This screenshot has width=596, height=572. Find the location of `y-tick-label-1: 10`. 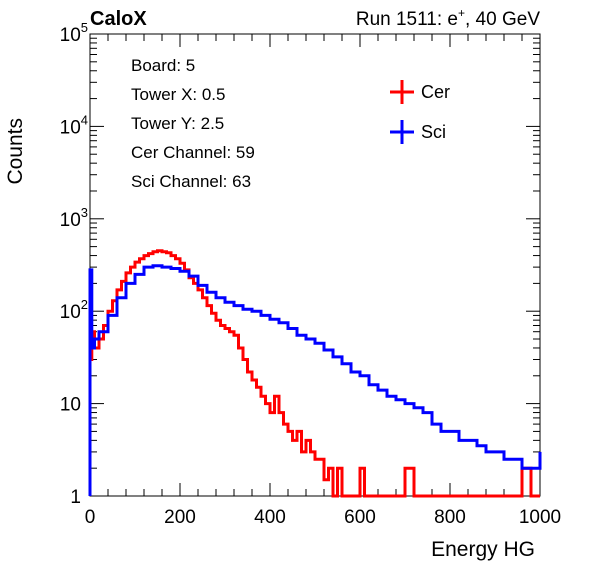

y-tick-label-1: 10 is located at coordinates (70, 405).